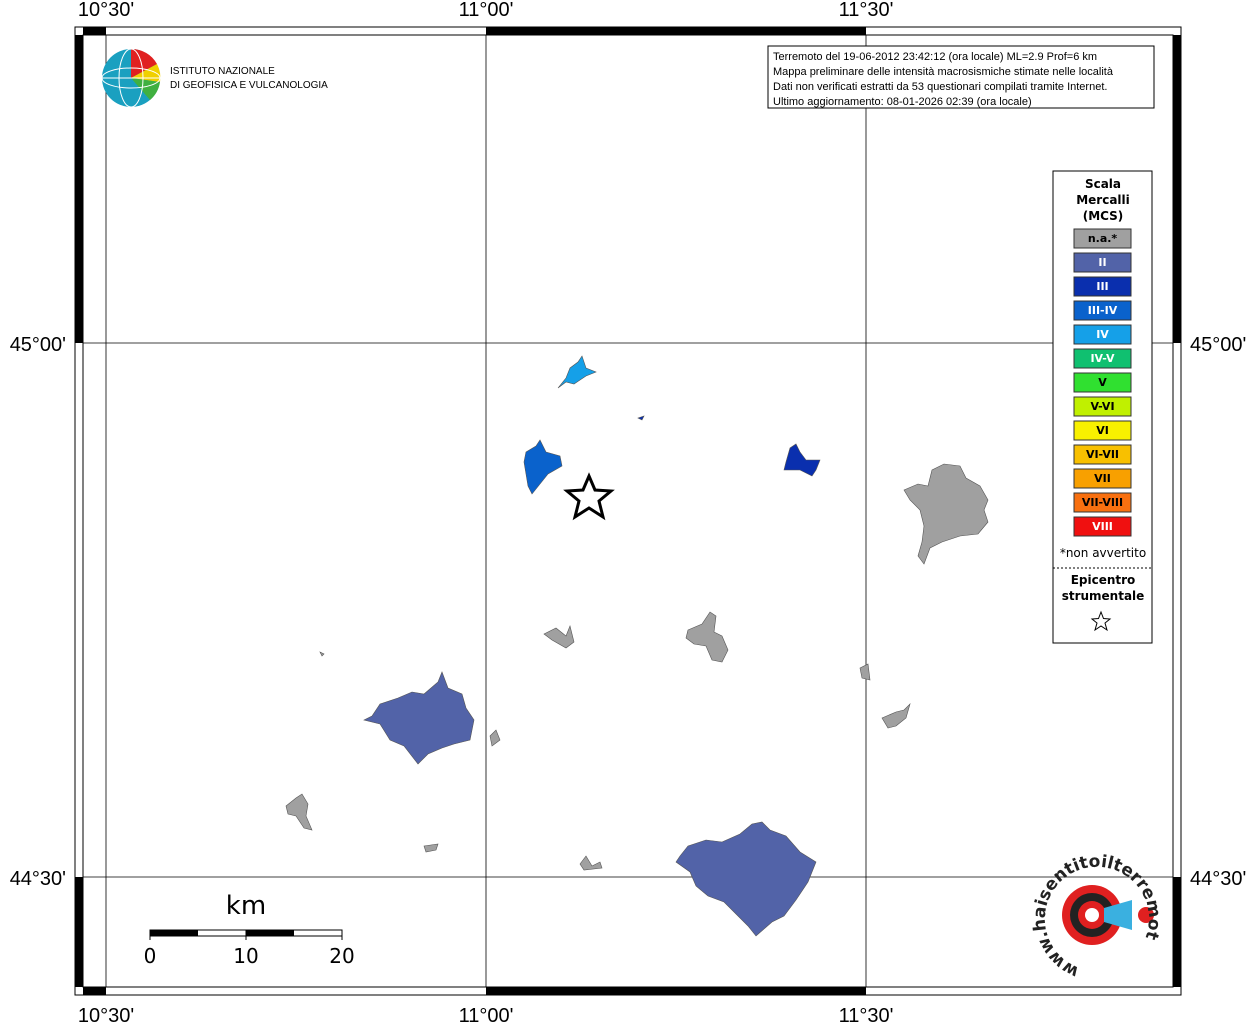  What do you see at coordinates (222, 71) in the screenshot?
I see `logo-text: ISTITUTO NAZIONALE` at bounding box center [222, 71].